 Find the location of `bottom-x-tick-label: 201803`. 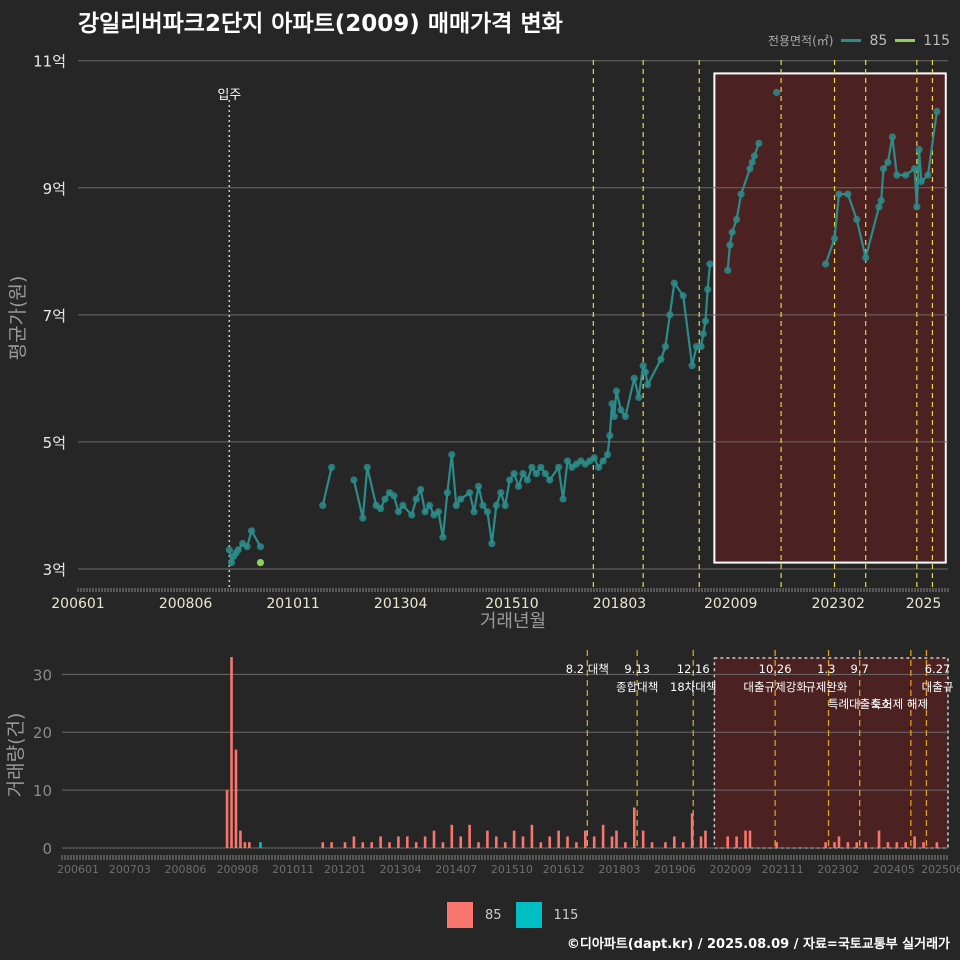

bottom-x-tick-label: 201803 is located at coordinates (619, 869).